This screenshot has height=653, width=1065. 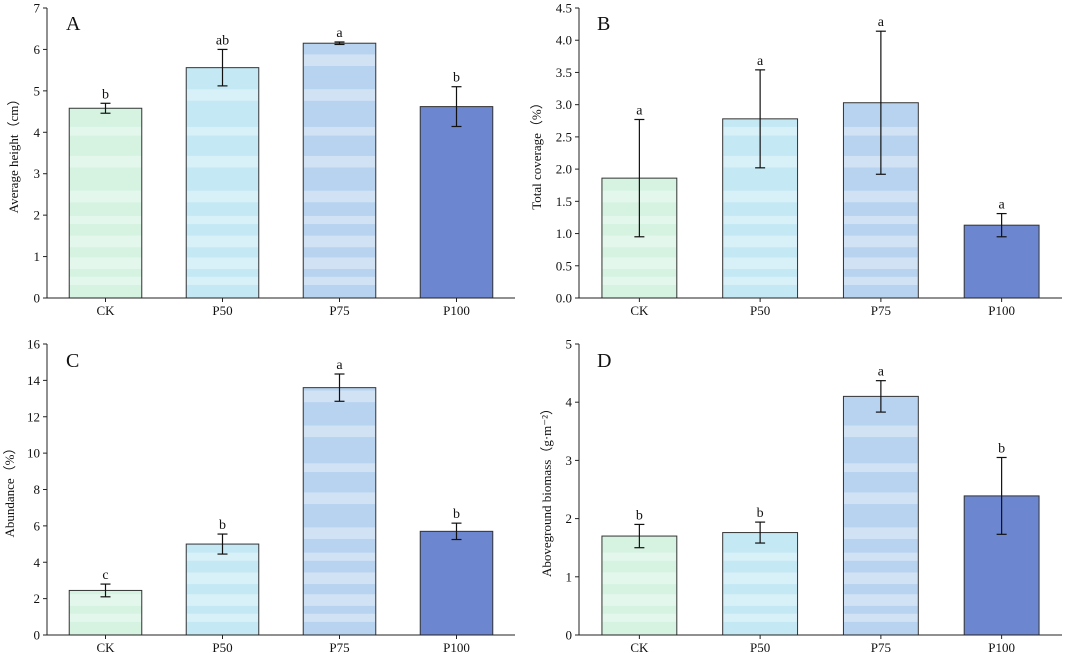 What do you see at coordinates (9, 489) in the screenshot?
I see `y-axis-label-C: Abundance（%）` at bounding box center [9, 489].